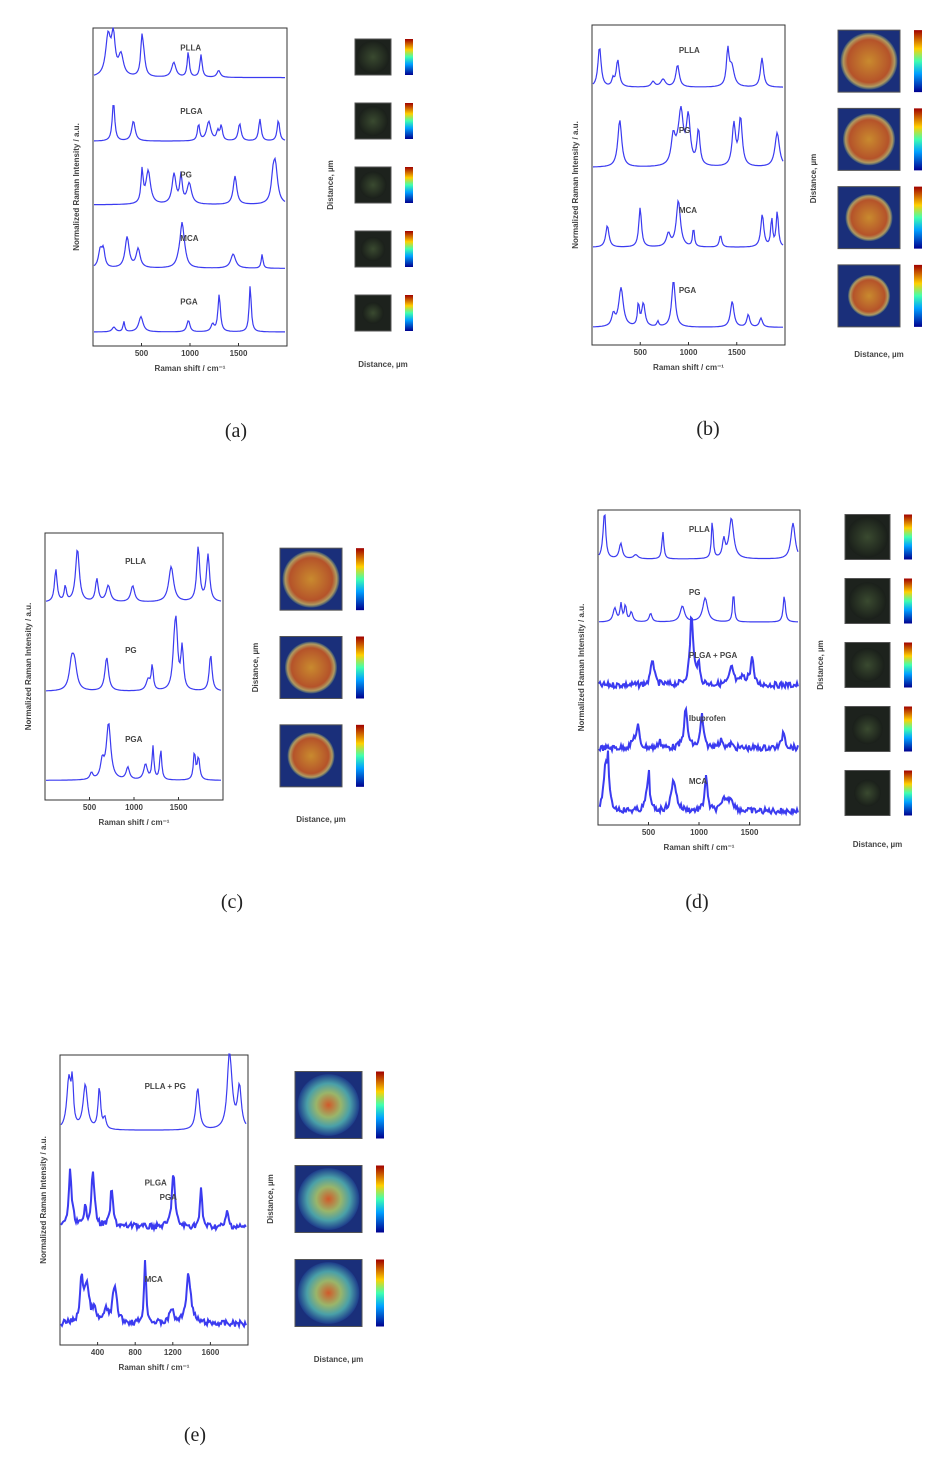 This screenshot has width=948, height=1458. I want to click on panel-tag: (a), so click(236, 431).